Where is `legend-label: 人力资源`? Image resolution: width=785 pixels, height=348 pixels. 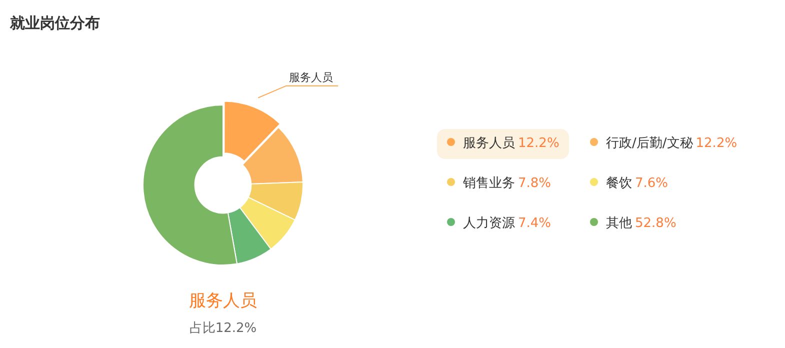 legend-label: 人力资源 is located at coordinates (489, 223).